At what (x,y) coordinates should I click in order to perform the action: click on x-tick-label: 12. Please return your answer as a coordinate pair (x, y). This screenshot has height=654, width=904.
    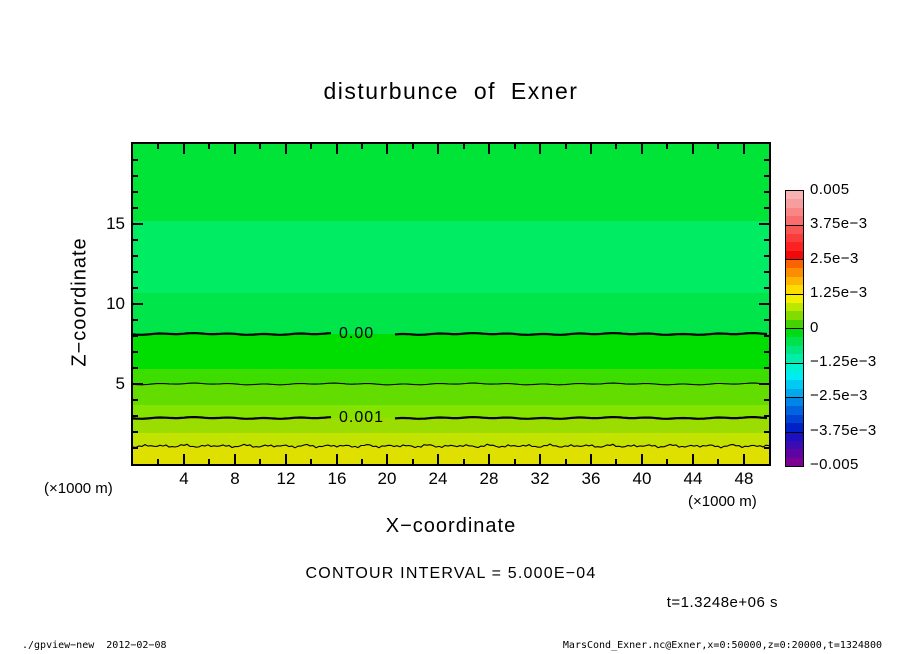
    Looking at the image, I should click on (286, 478).